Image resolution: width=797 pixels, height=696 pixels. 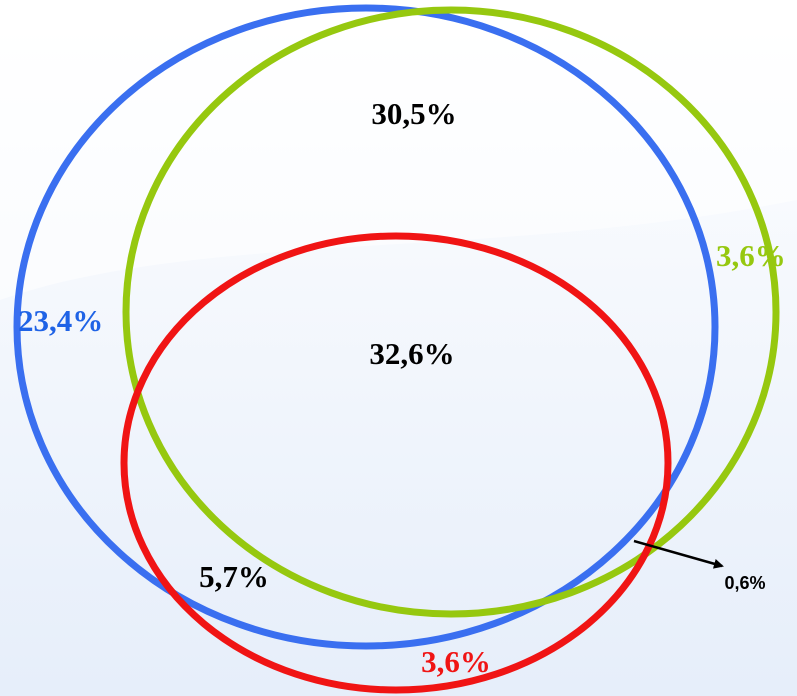 What do you see at coordinates (456, 661) in the screenshot?
I see `label-red-only: 3,6%` at bounding box center [456, 661].